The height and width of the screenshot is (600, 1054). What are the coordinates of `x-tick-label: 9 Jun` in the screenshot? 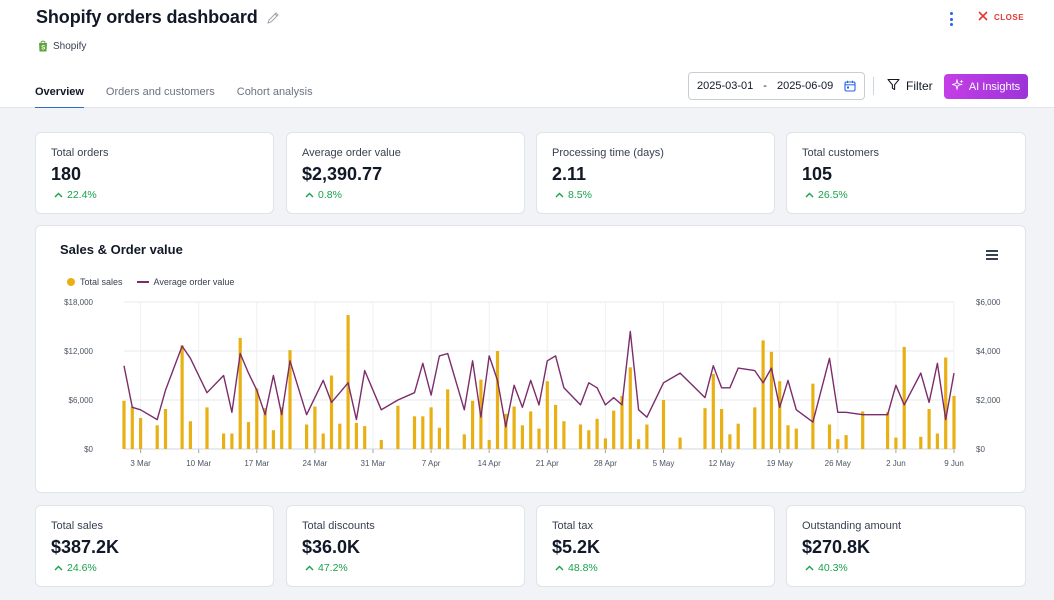 It's located at (954, 463).